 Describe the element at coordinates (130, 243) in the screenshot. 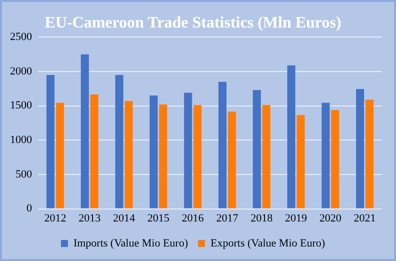

I see `legend-label: Imports (Value Mio Euro)` at that location.